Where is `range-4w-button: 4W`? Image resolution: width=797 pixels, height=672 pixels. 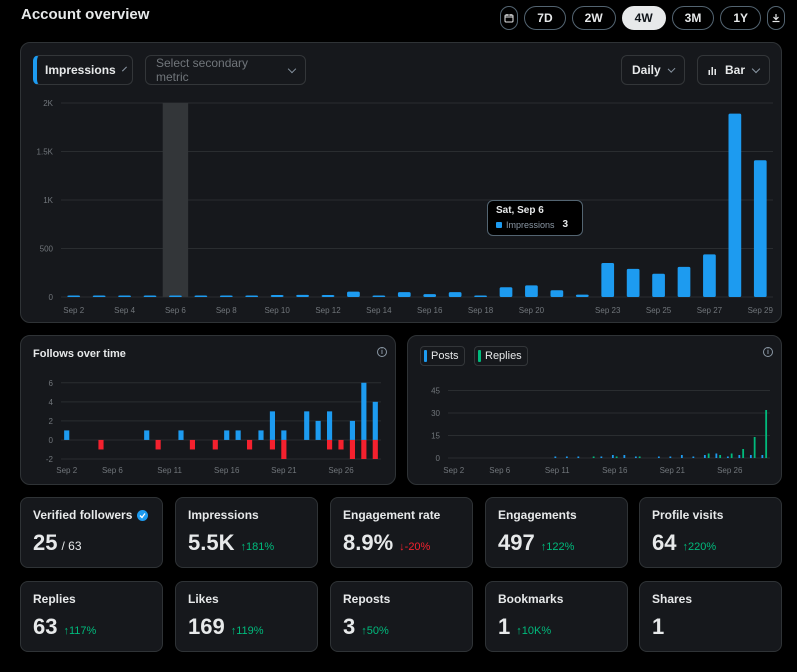
range-4w-button: 4W is located at coordinates (643, 18).